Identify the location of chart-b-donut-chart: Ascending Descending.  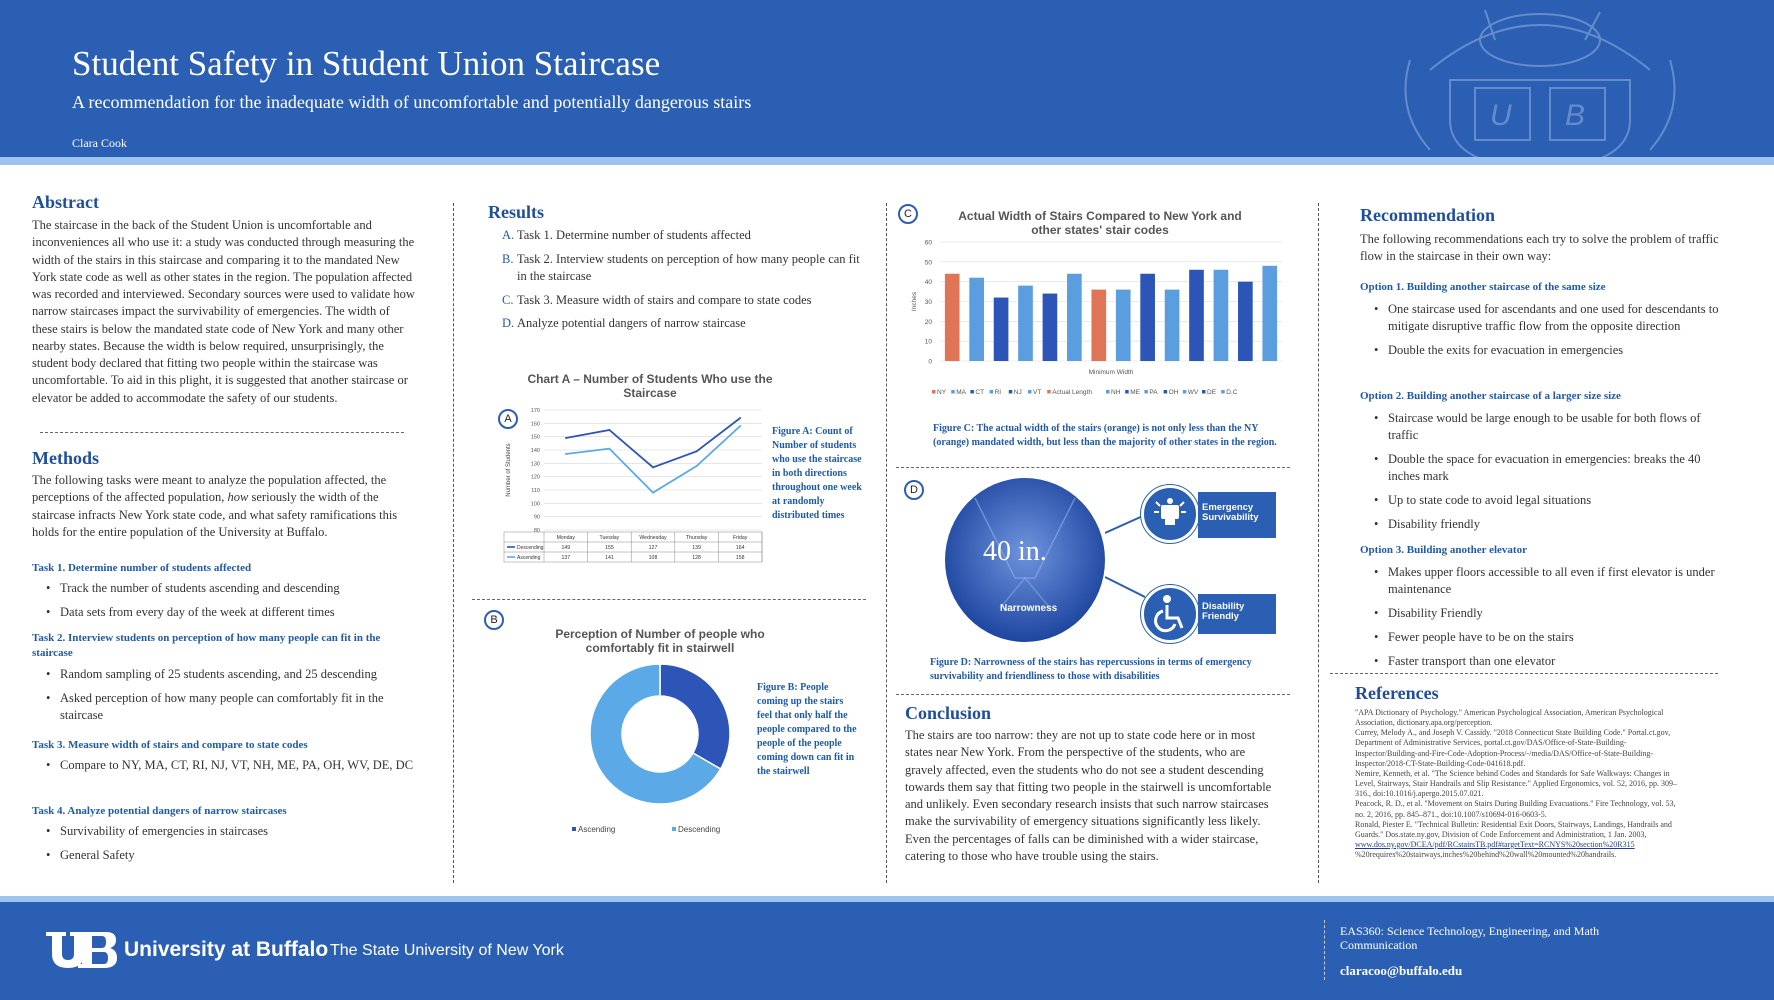
(651, 748).